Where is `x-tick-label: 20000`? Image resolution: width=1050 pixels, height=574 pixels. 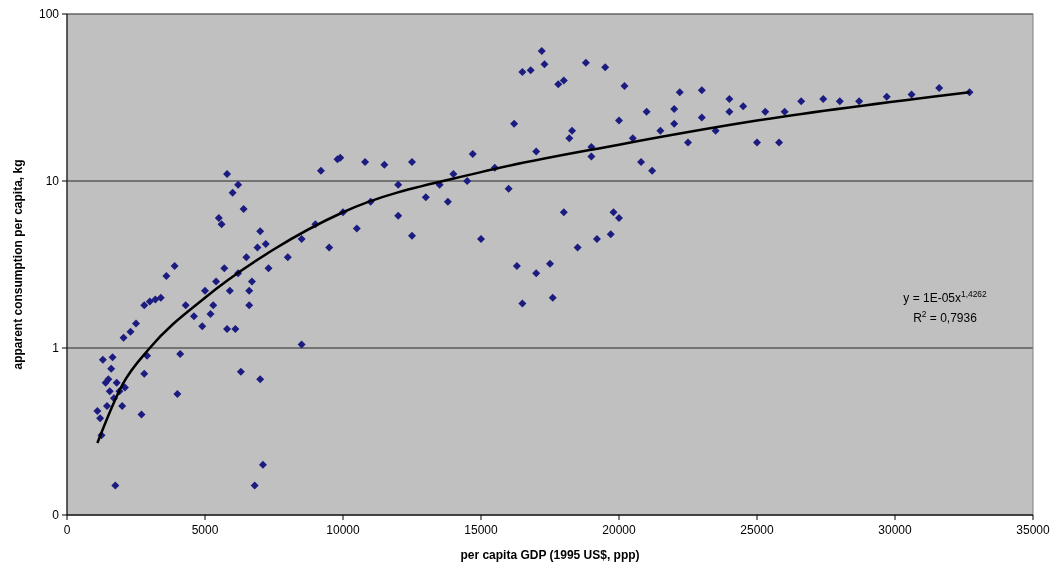 x-tick-label: 20000 is located at coordinates (619, 530).